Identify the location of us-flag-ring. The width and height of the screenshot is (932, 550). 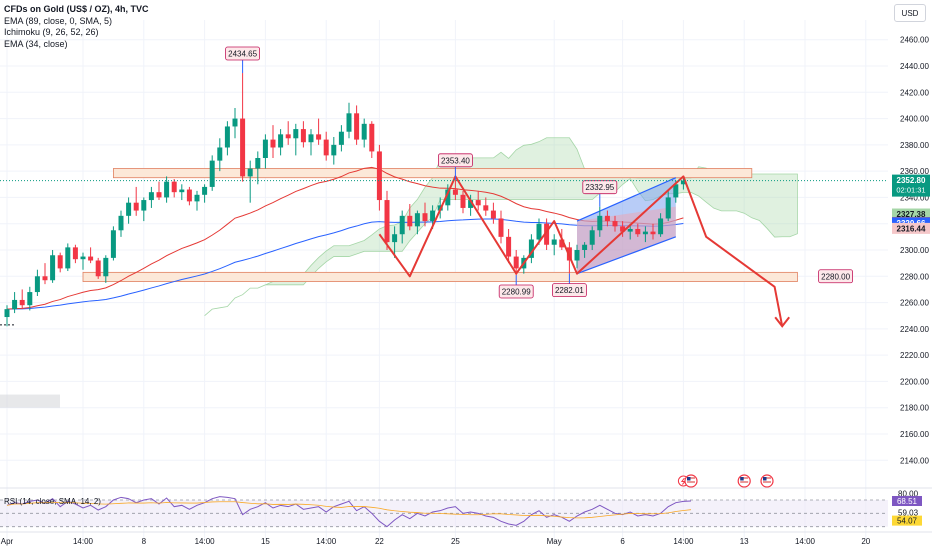
(744, 481).